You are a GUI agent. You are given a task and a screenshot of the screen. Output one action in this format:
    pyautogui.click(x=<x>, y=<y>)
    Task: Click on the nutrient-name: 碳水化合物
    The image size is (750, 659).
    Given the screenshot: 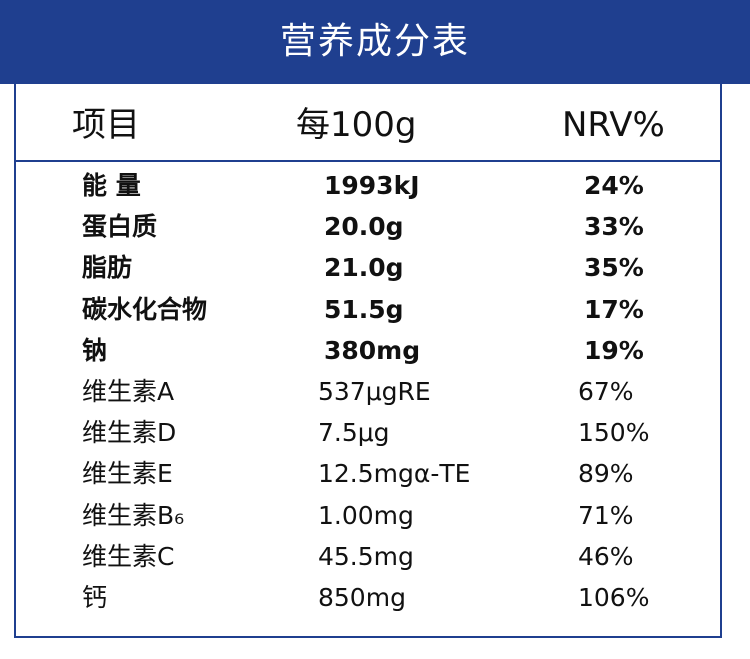 What is the action you would take?
    pyautogui.click(x=145, y=309)
    